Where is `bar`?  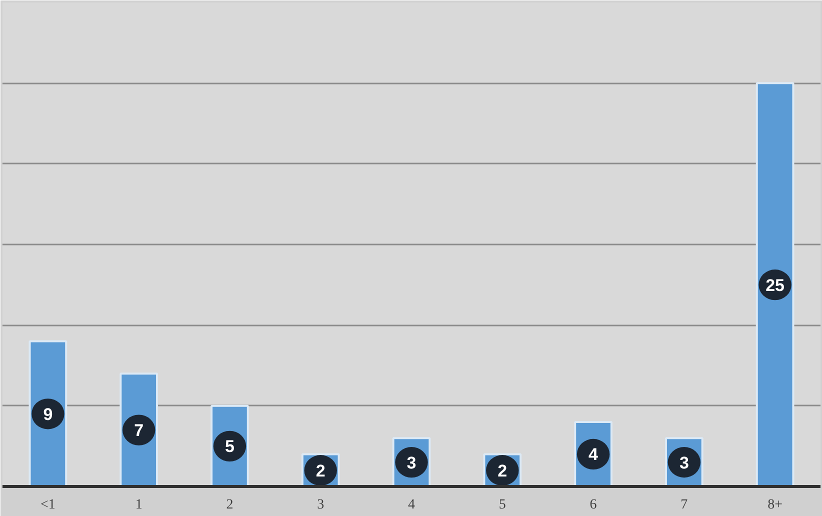 bar is located at coordinates (775, 284).